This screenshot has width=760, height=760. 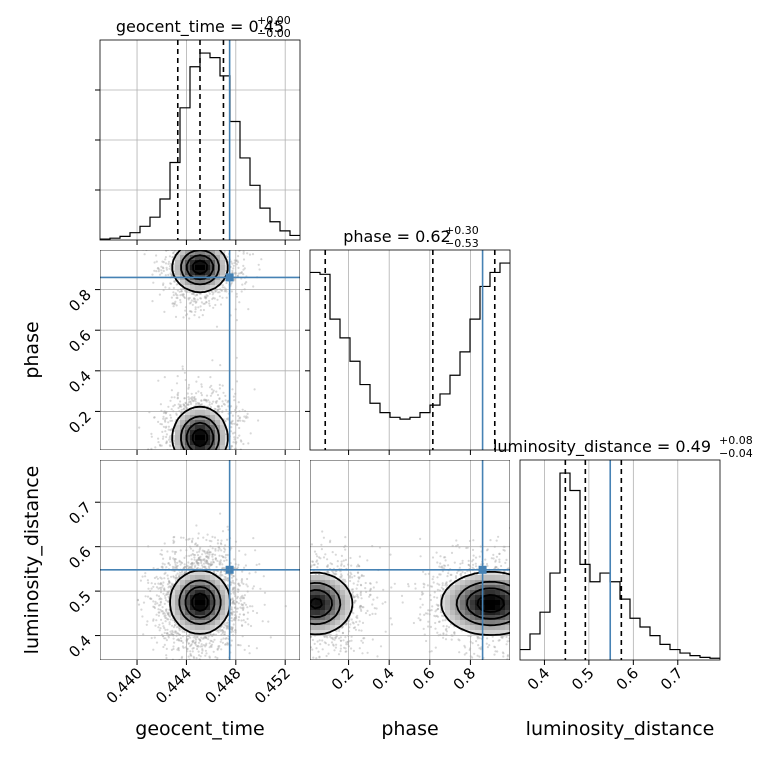 I want to click on panel-frame, so click(x=620, y=560).